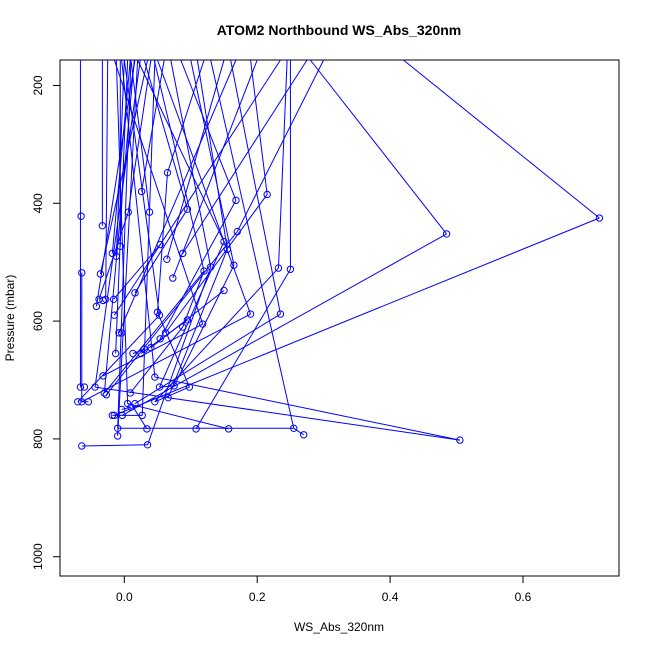 This screenshot has height=650, width=650. What do you see at coordinates (339, 30) in the screenshot?
I see `chart-title: ATOM2 Northbound WS_Abs_320nm` at bounding box center [339, 30].